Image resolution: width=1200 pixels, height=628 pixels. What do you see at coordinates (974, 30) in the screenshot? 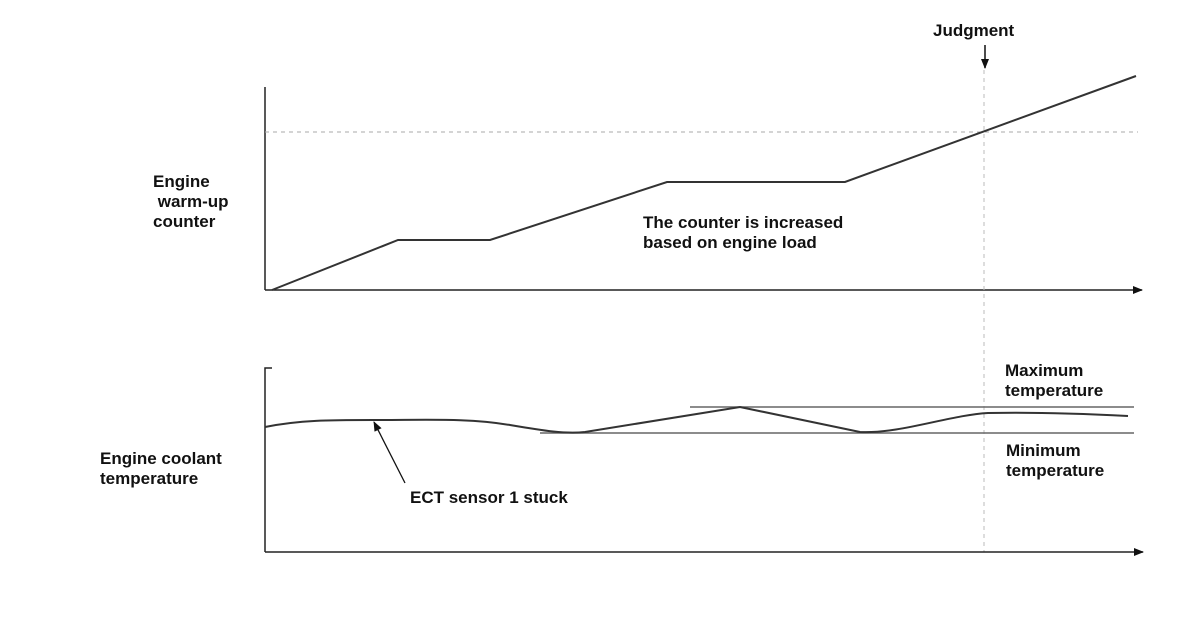
I see `judgment-label: Judgment` at bounding box center [974, 30].